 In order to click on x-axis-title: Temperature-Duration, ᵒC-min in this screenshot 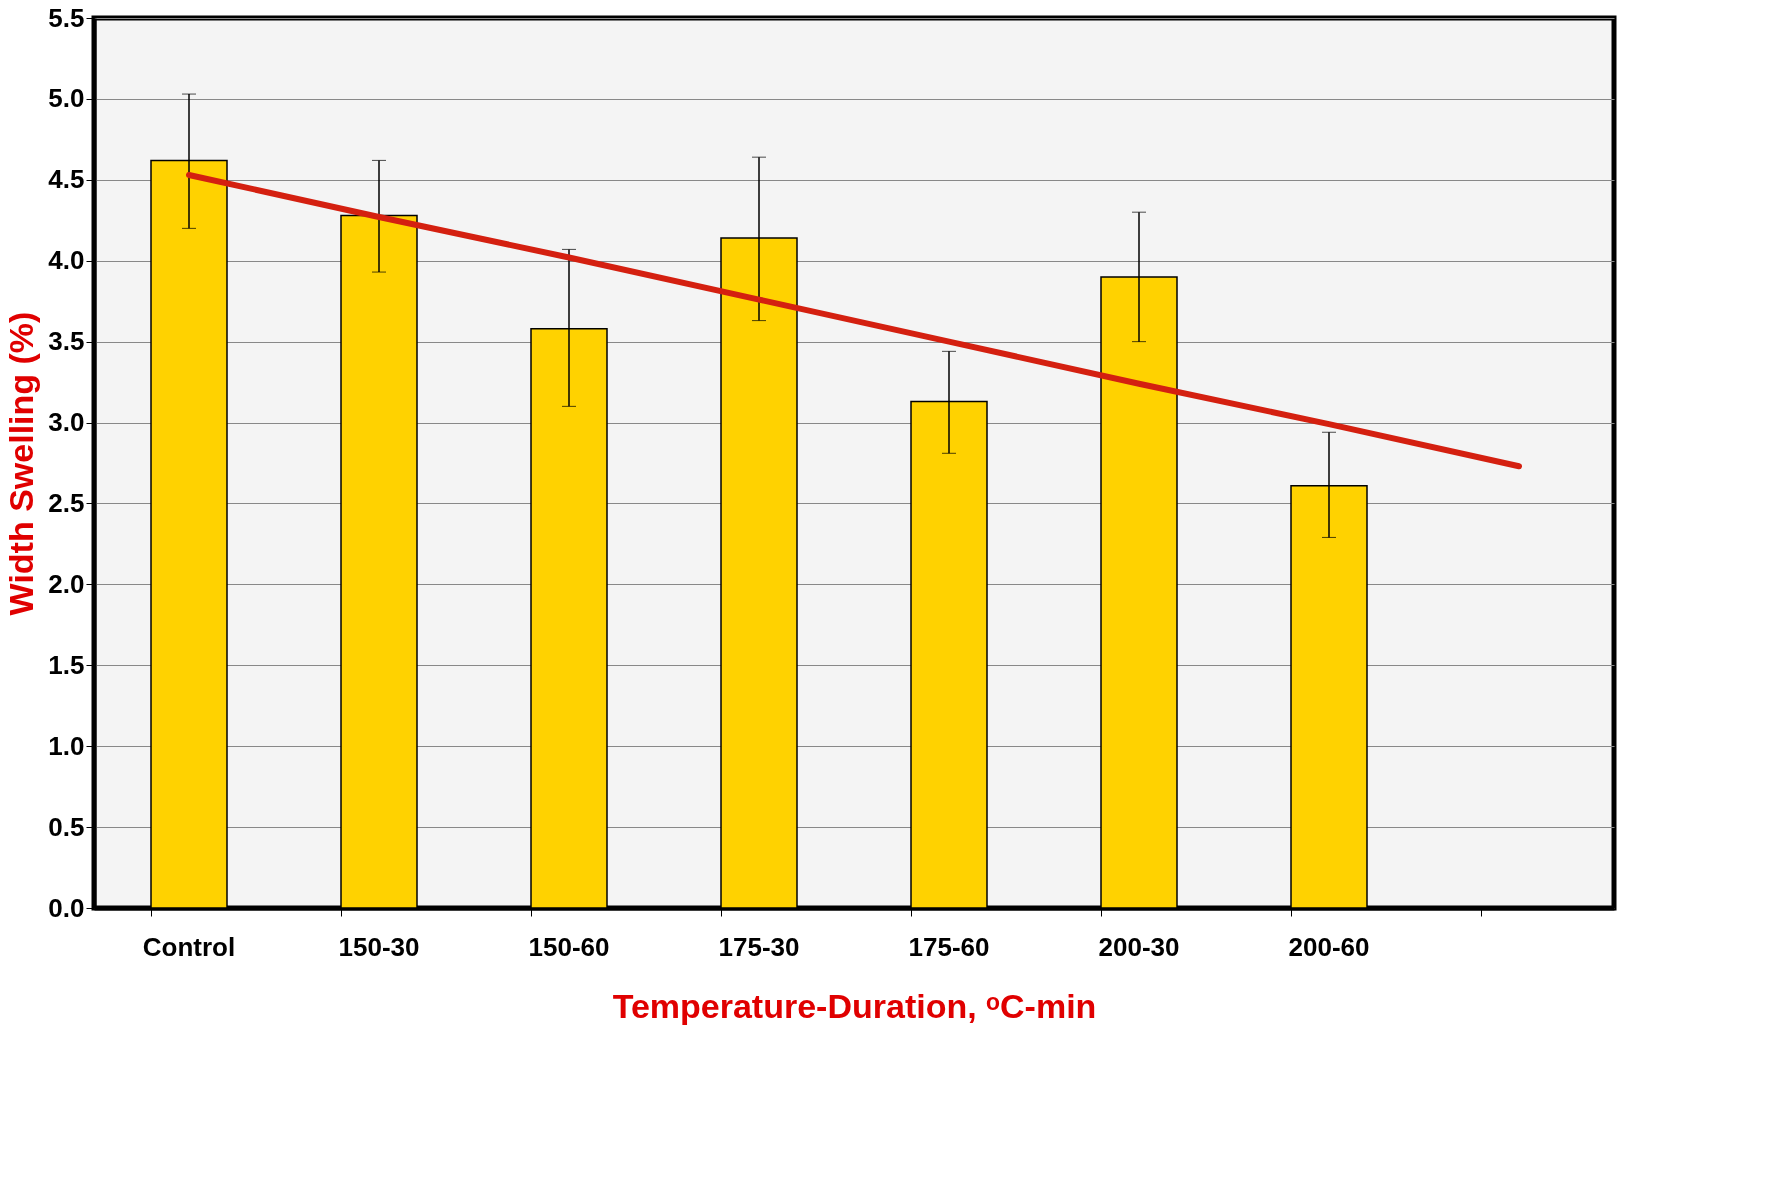, I will do `click(854, 1005)`.